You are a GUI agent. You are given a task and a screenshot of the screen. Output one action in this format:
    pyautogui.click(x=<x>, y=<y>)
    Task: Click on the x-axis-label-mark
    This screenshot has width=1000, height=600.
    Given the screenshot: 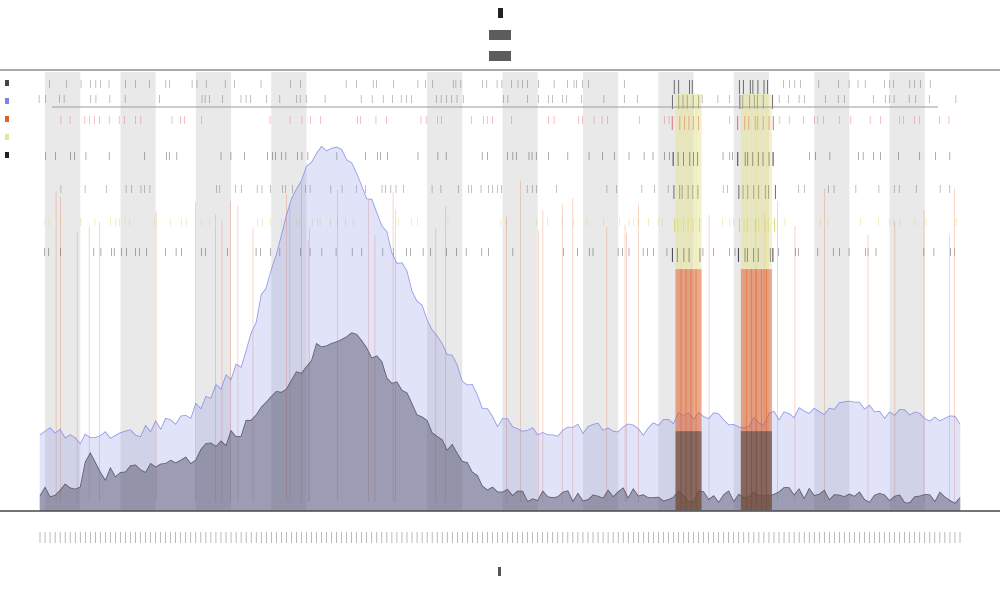 What is the action you would take?
    pyautogui.click(x=499, y=571)
    